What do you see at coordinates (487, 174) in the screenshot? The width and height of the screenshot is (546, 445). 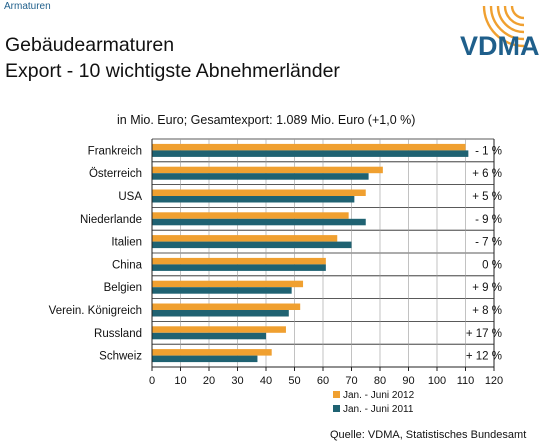 I see `change-label: + 6 %` at bounding box center [487, 174].